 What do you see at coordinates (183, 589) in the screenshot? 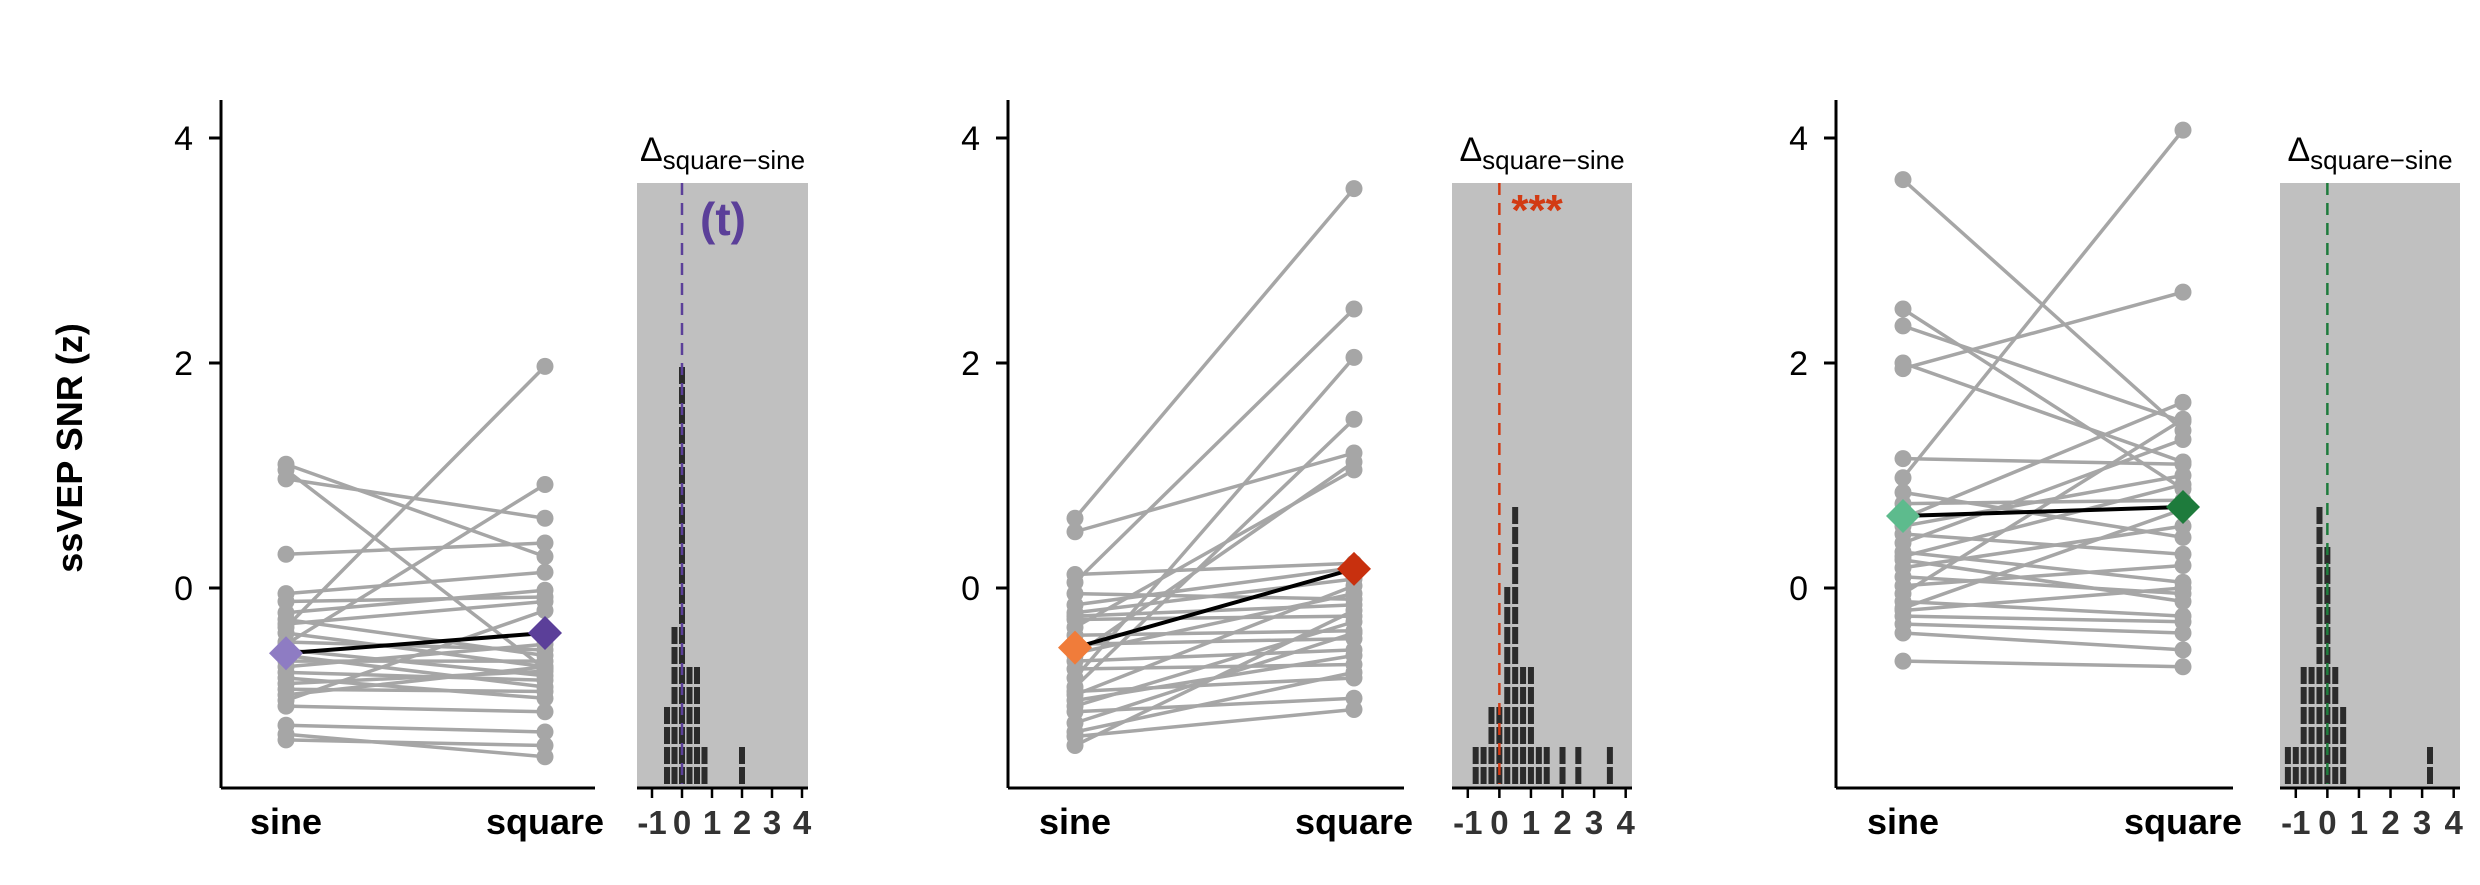
I see `y-tick-label: 0` at bounding box center [183, 589].